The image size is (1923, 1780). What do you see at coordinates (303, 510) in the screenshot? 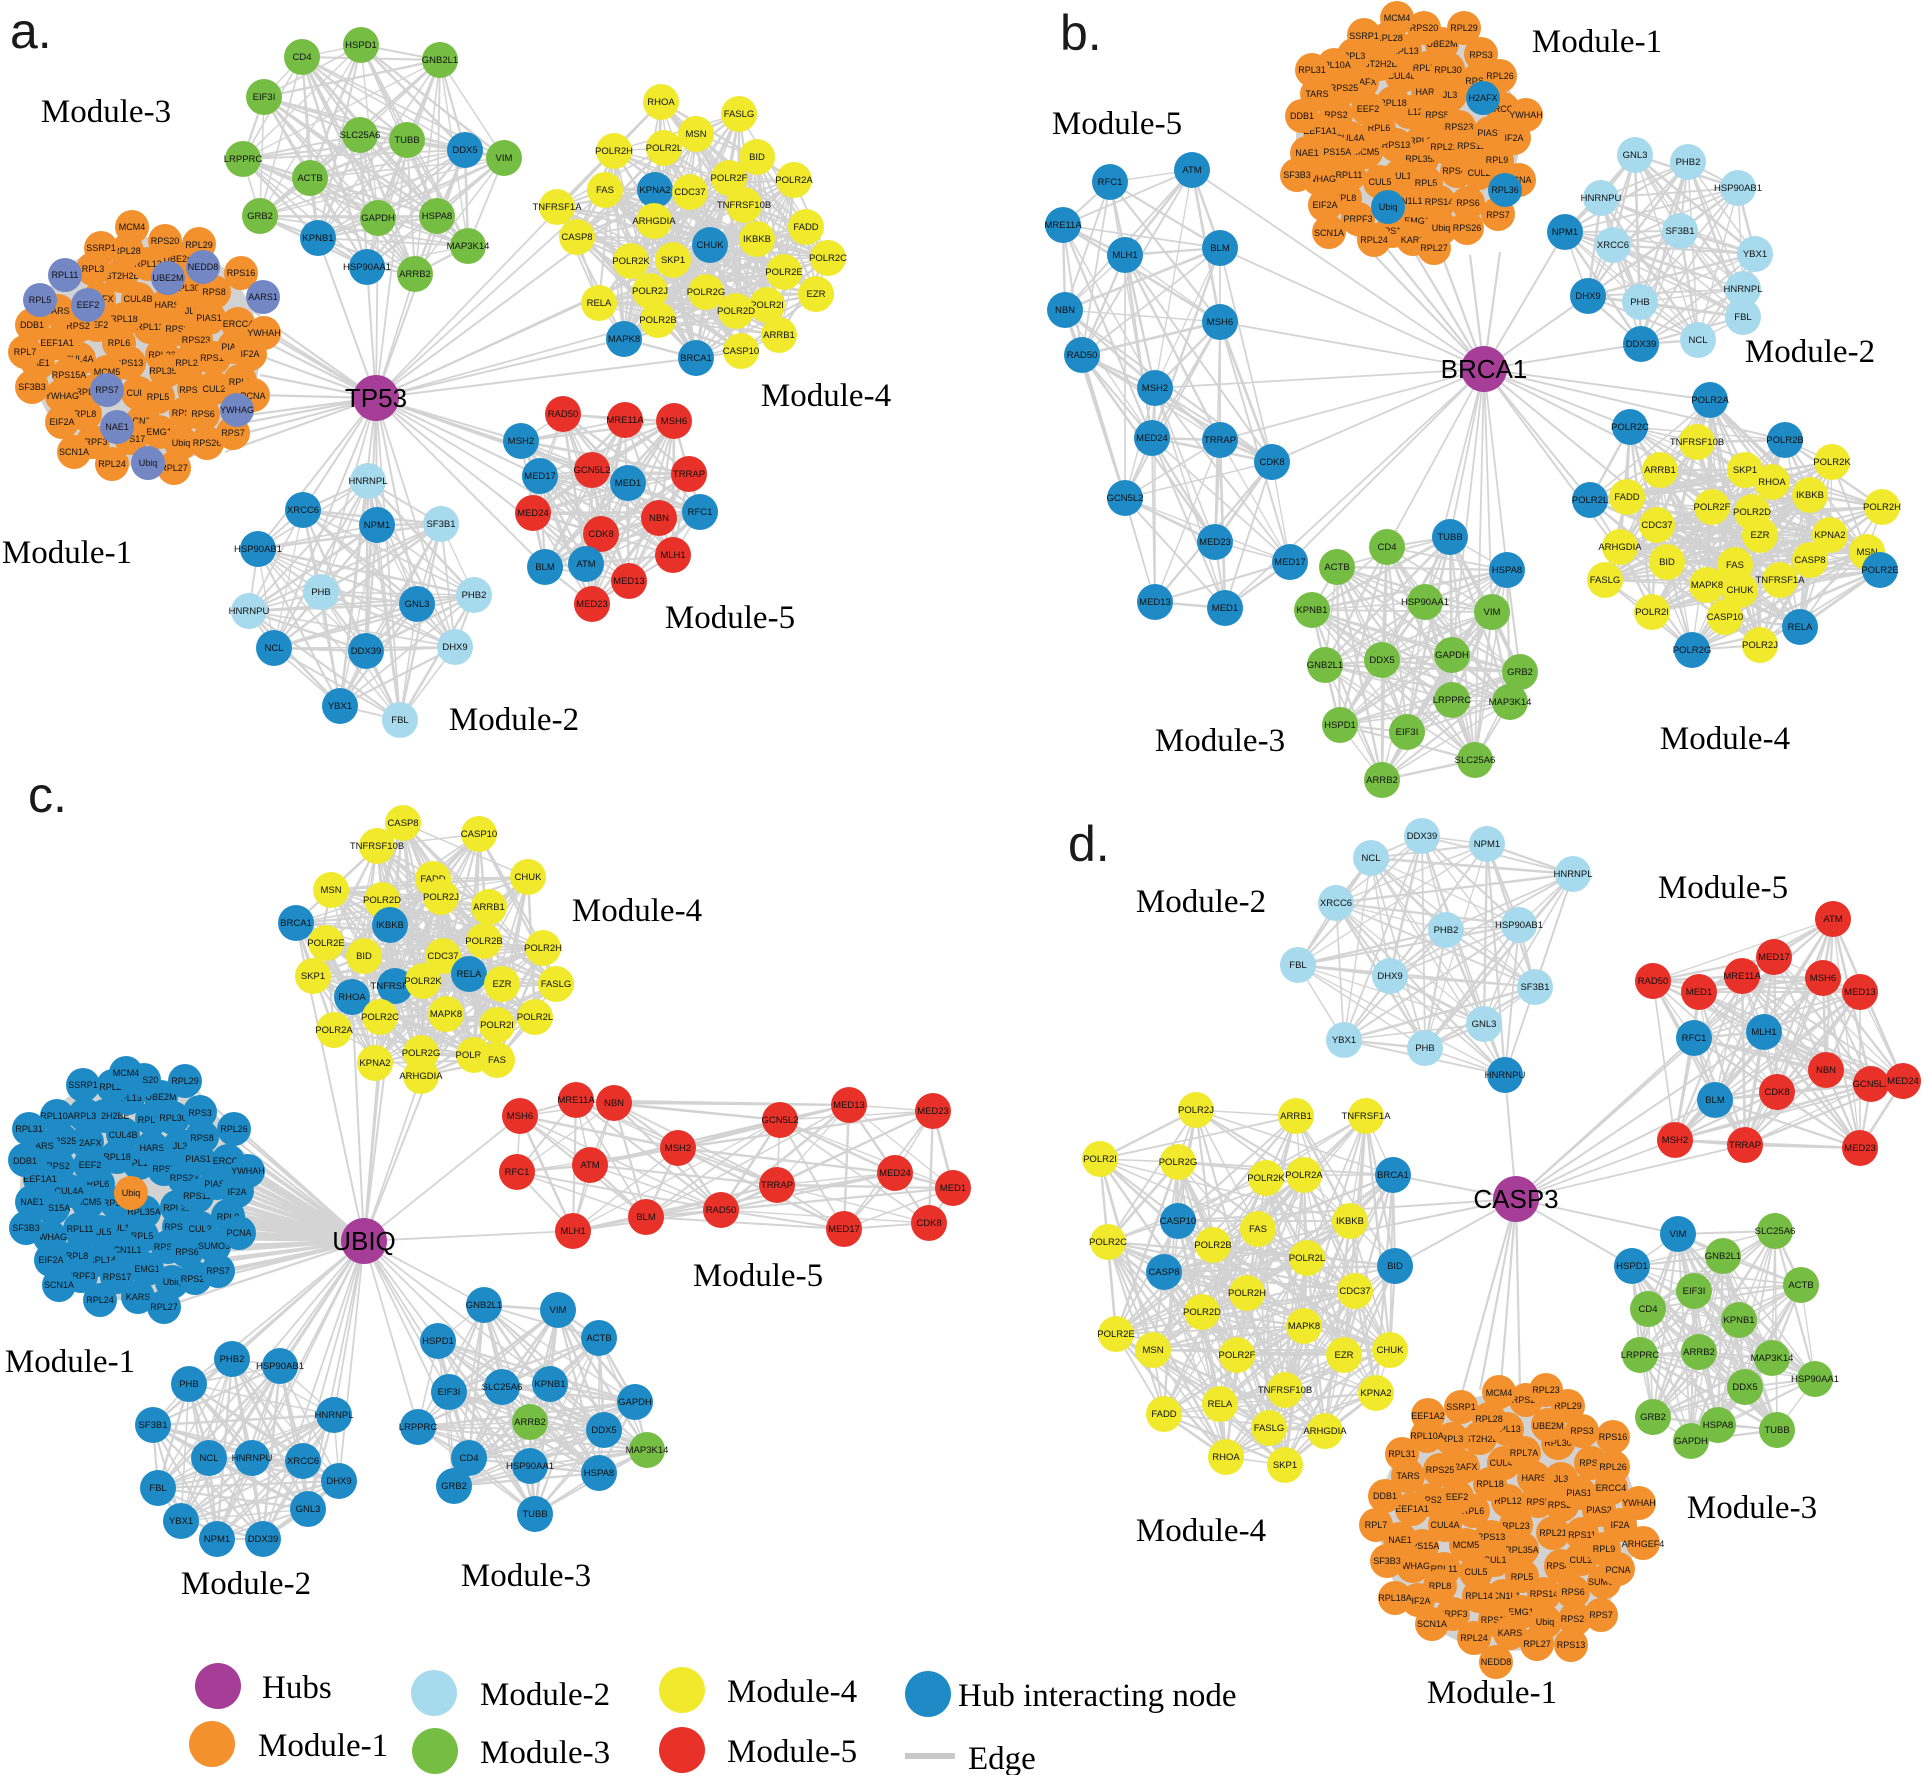
I see `svg-text: XRCC6` at bounding box center [303, 510].